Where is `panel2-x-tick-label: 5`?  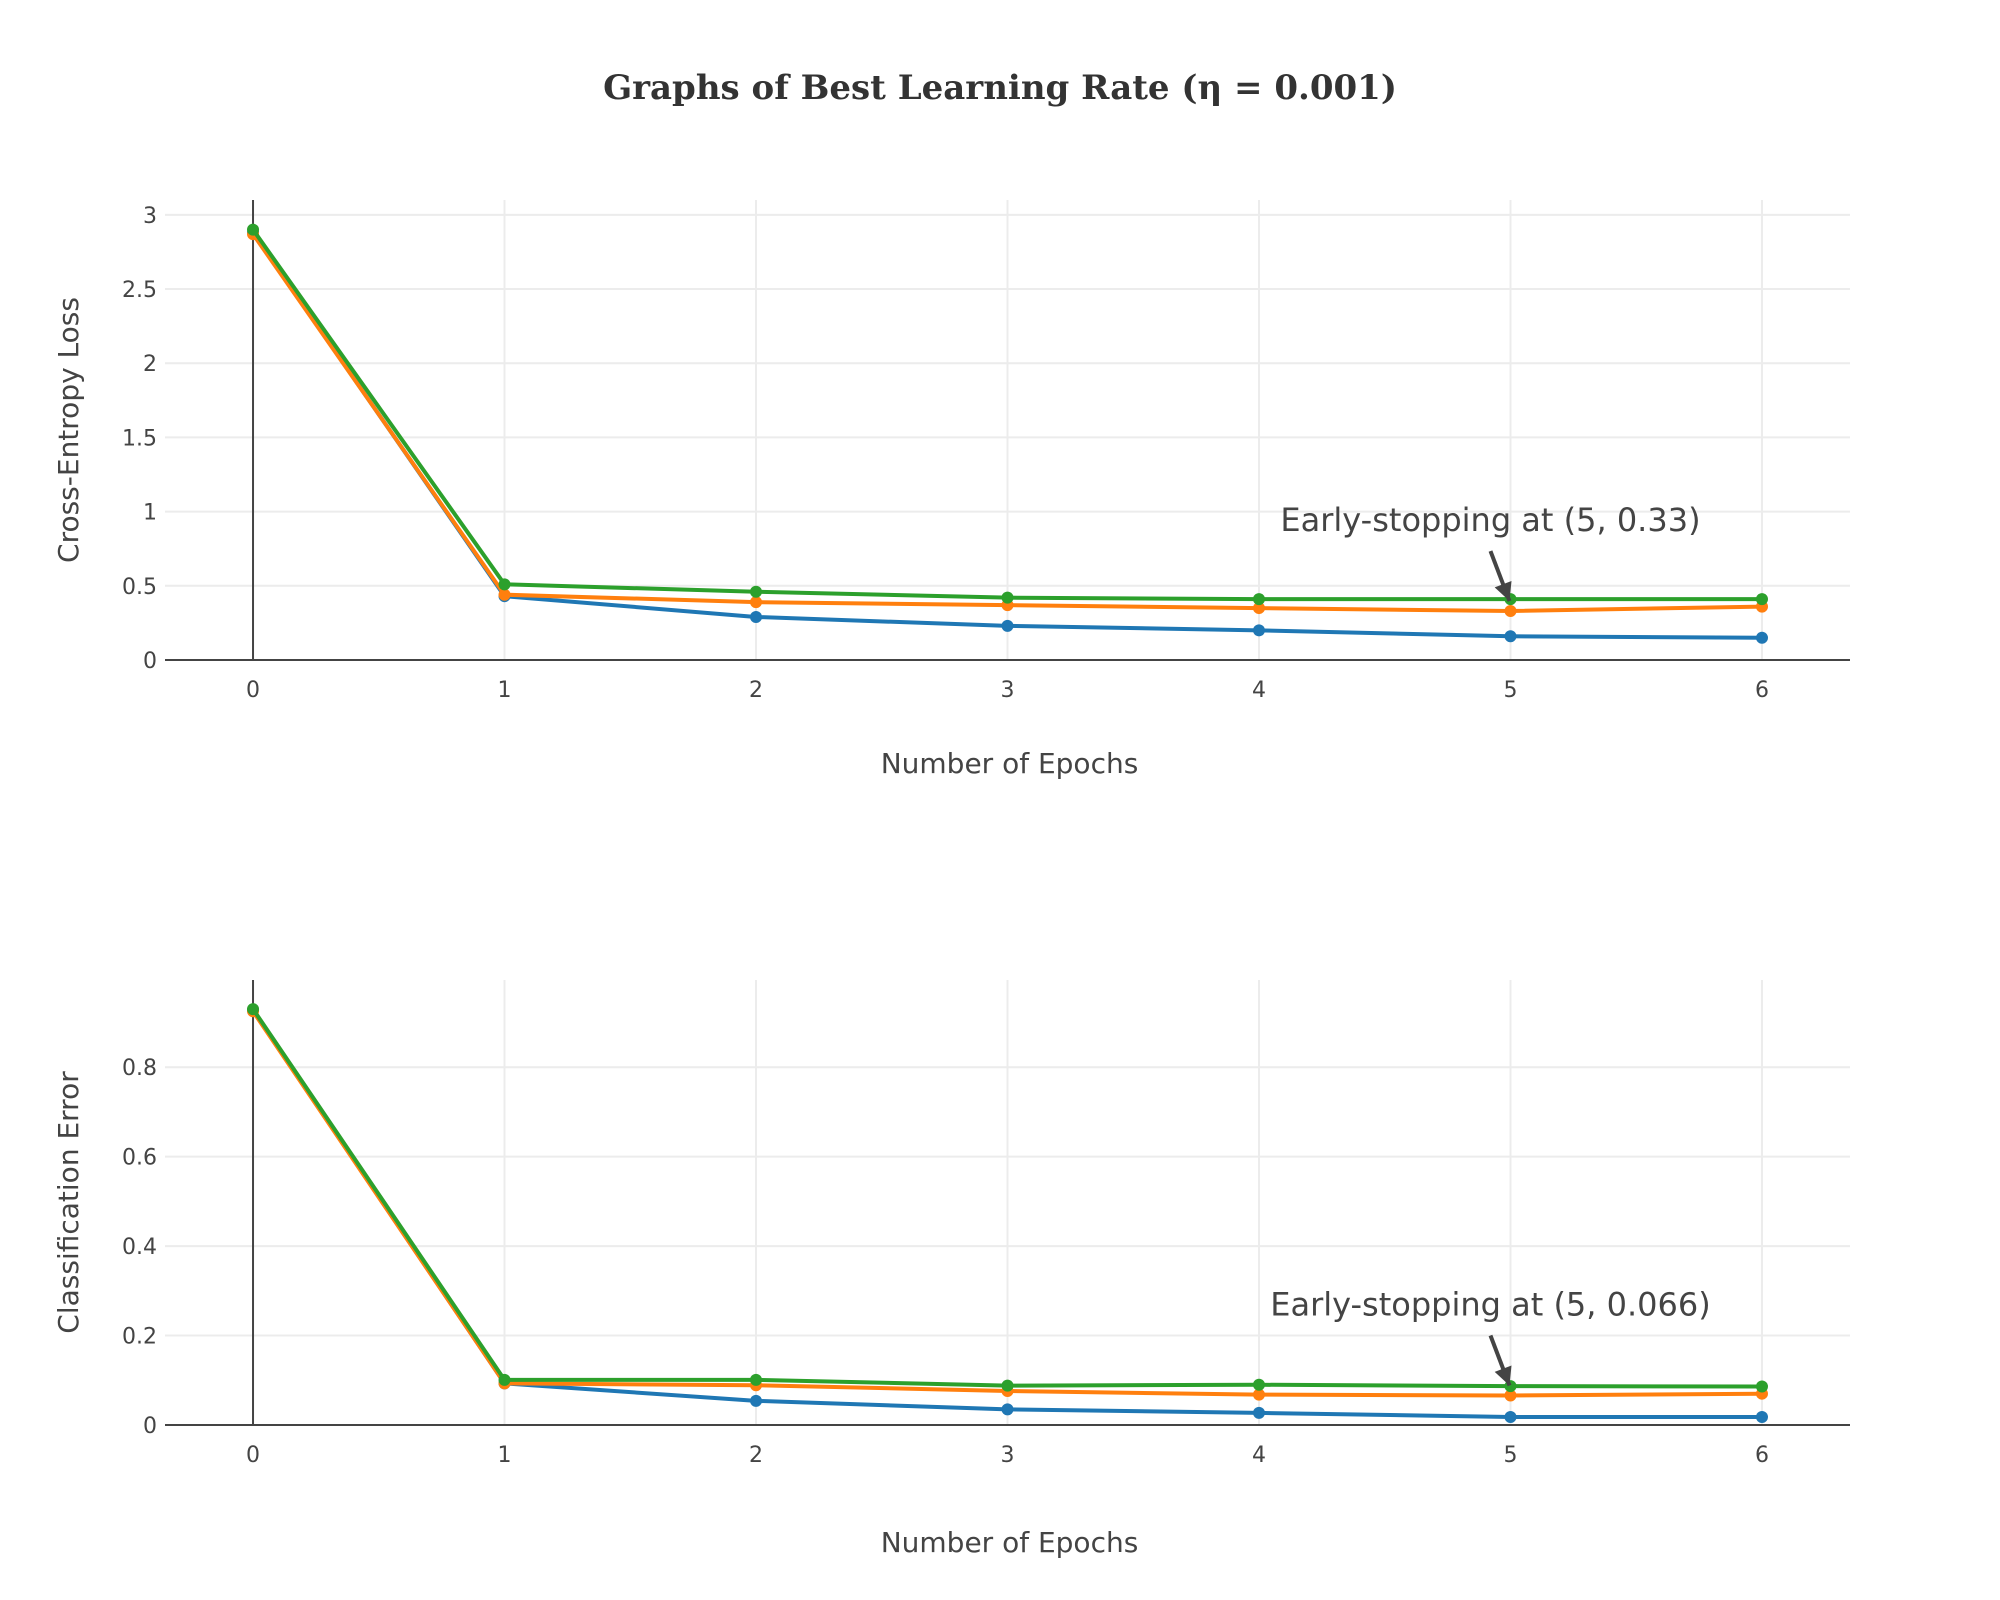 panel2-x-tick-label: 5 is located at coordinates (1510, 1455).